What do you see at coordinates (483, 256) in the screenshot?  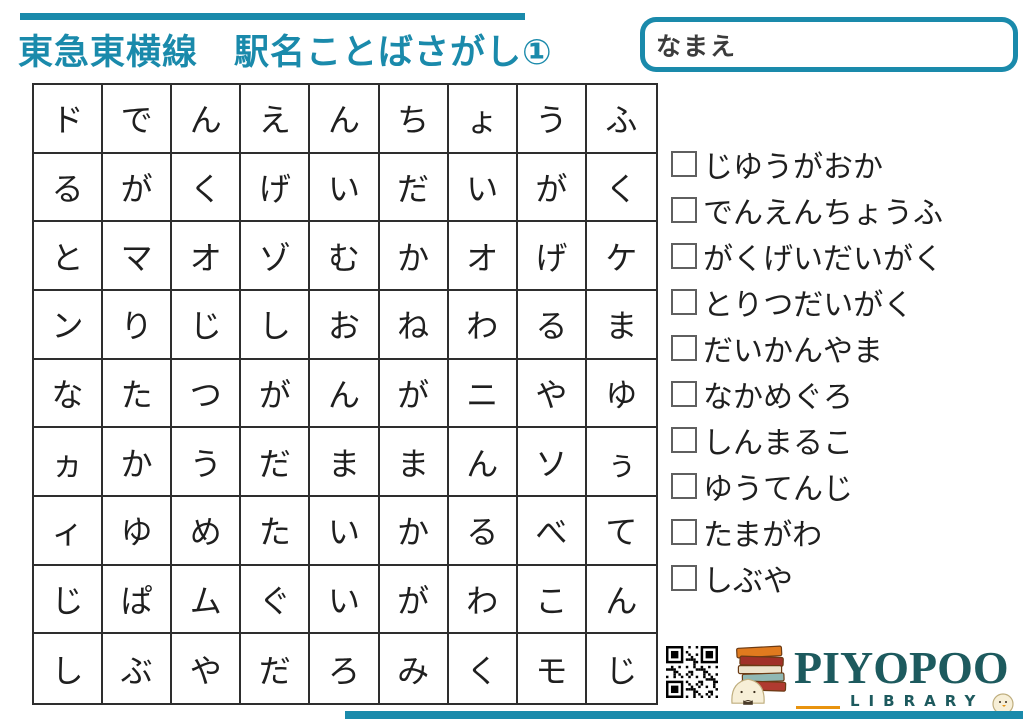 I see `grid-cell-r3c7: オ` at bounding box center [483, 256].